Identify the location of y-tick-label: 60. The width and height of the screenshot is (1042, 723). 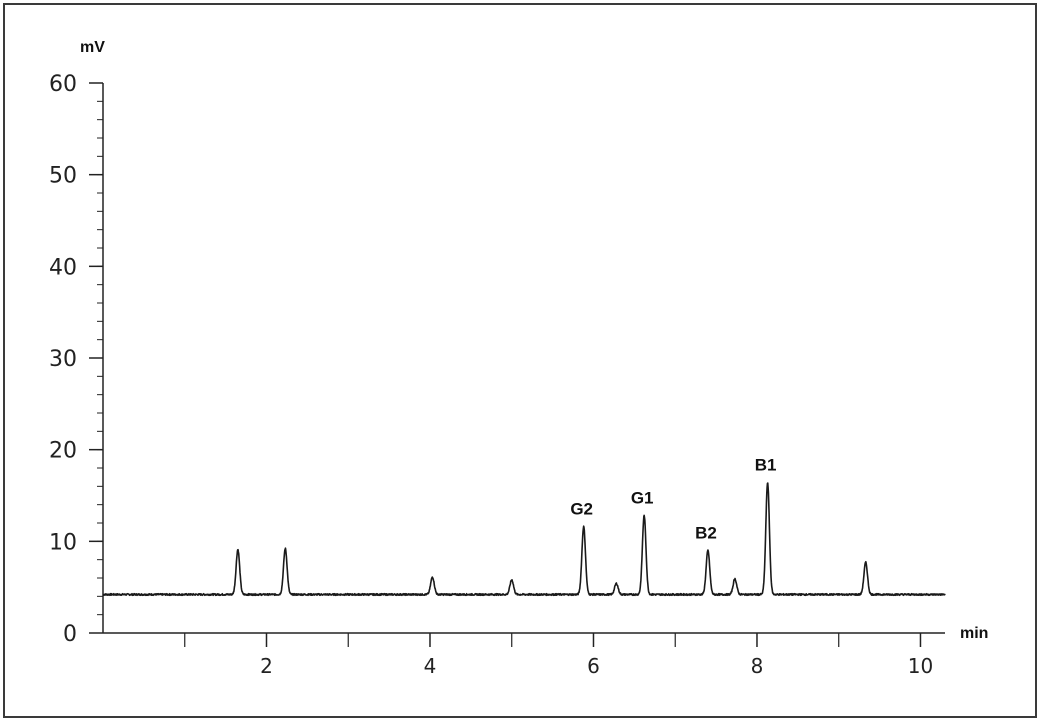
(63, 84).